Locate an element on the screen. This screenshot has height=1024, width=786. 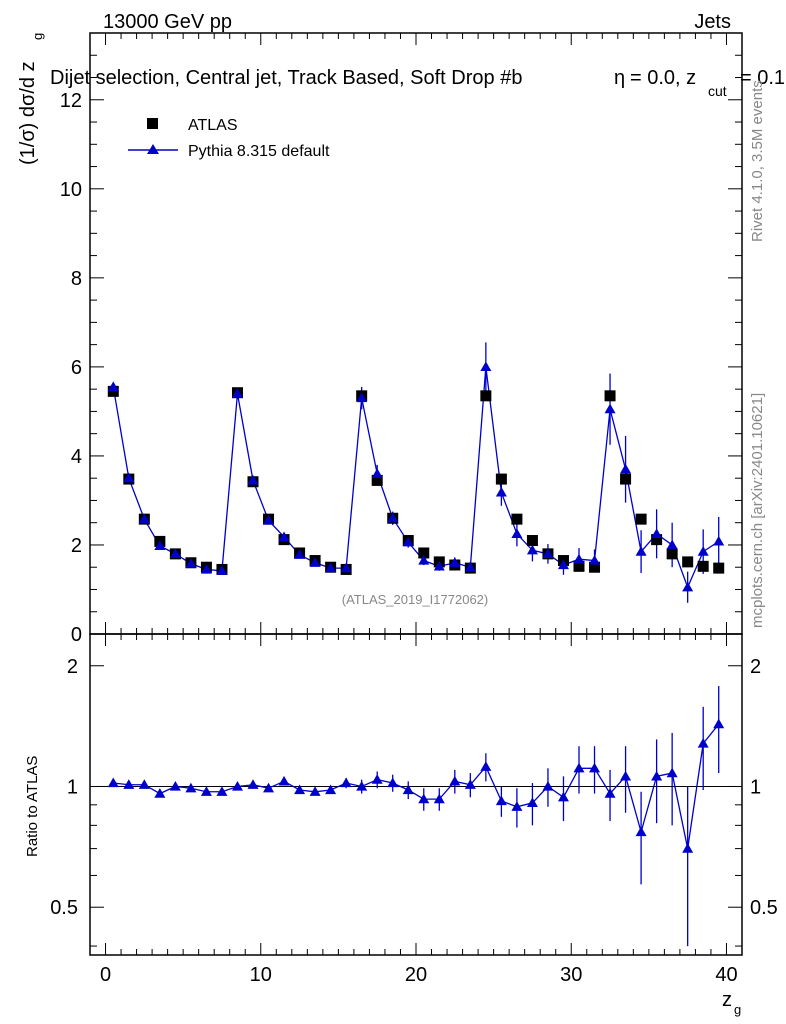
plot-title-sub: cut is located at coordinates (717, 91).